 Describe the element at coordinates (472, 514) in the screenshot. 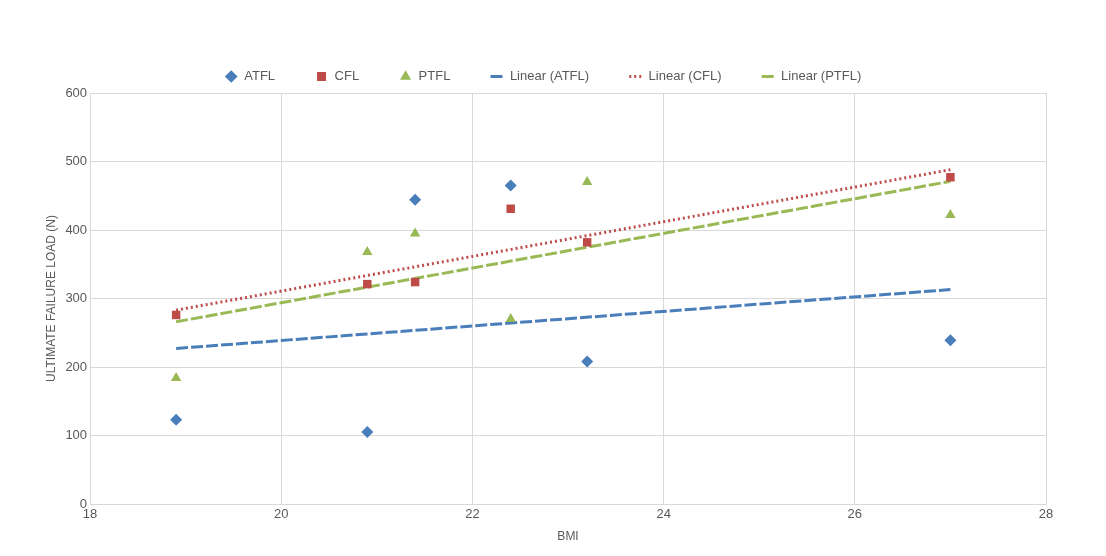

I see `x-tick-label: 22` at that location.